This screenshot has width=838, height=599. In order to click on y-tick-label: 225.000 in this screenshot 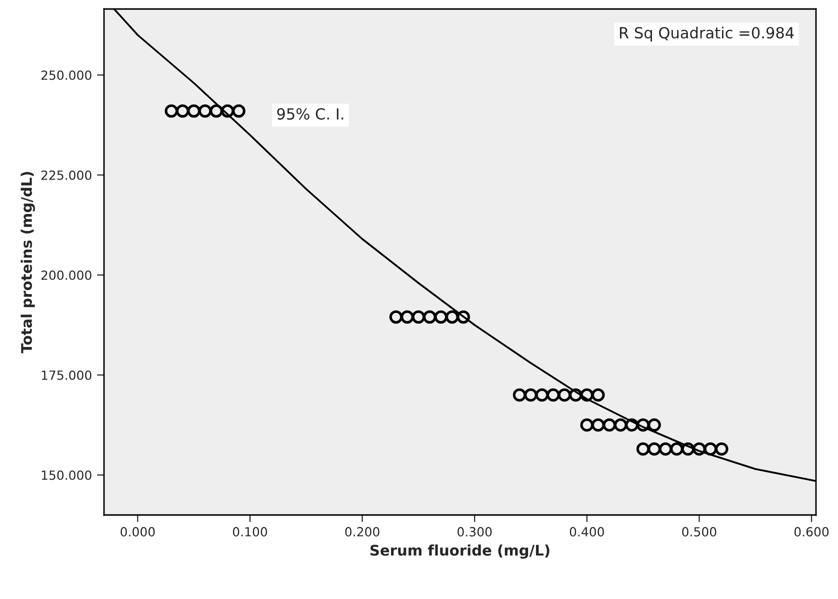, I will do `click(66, 175)`.